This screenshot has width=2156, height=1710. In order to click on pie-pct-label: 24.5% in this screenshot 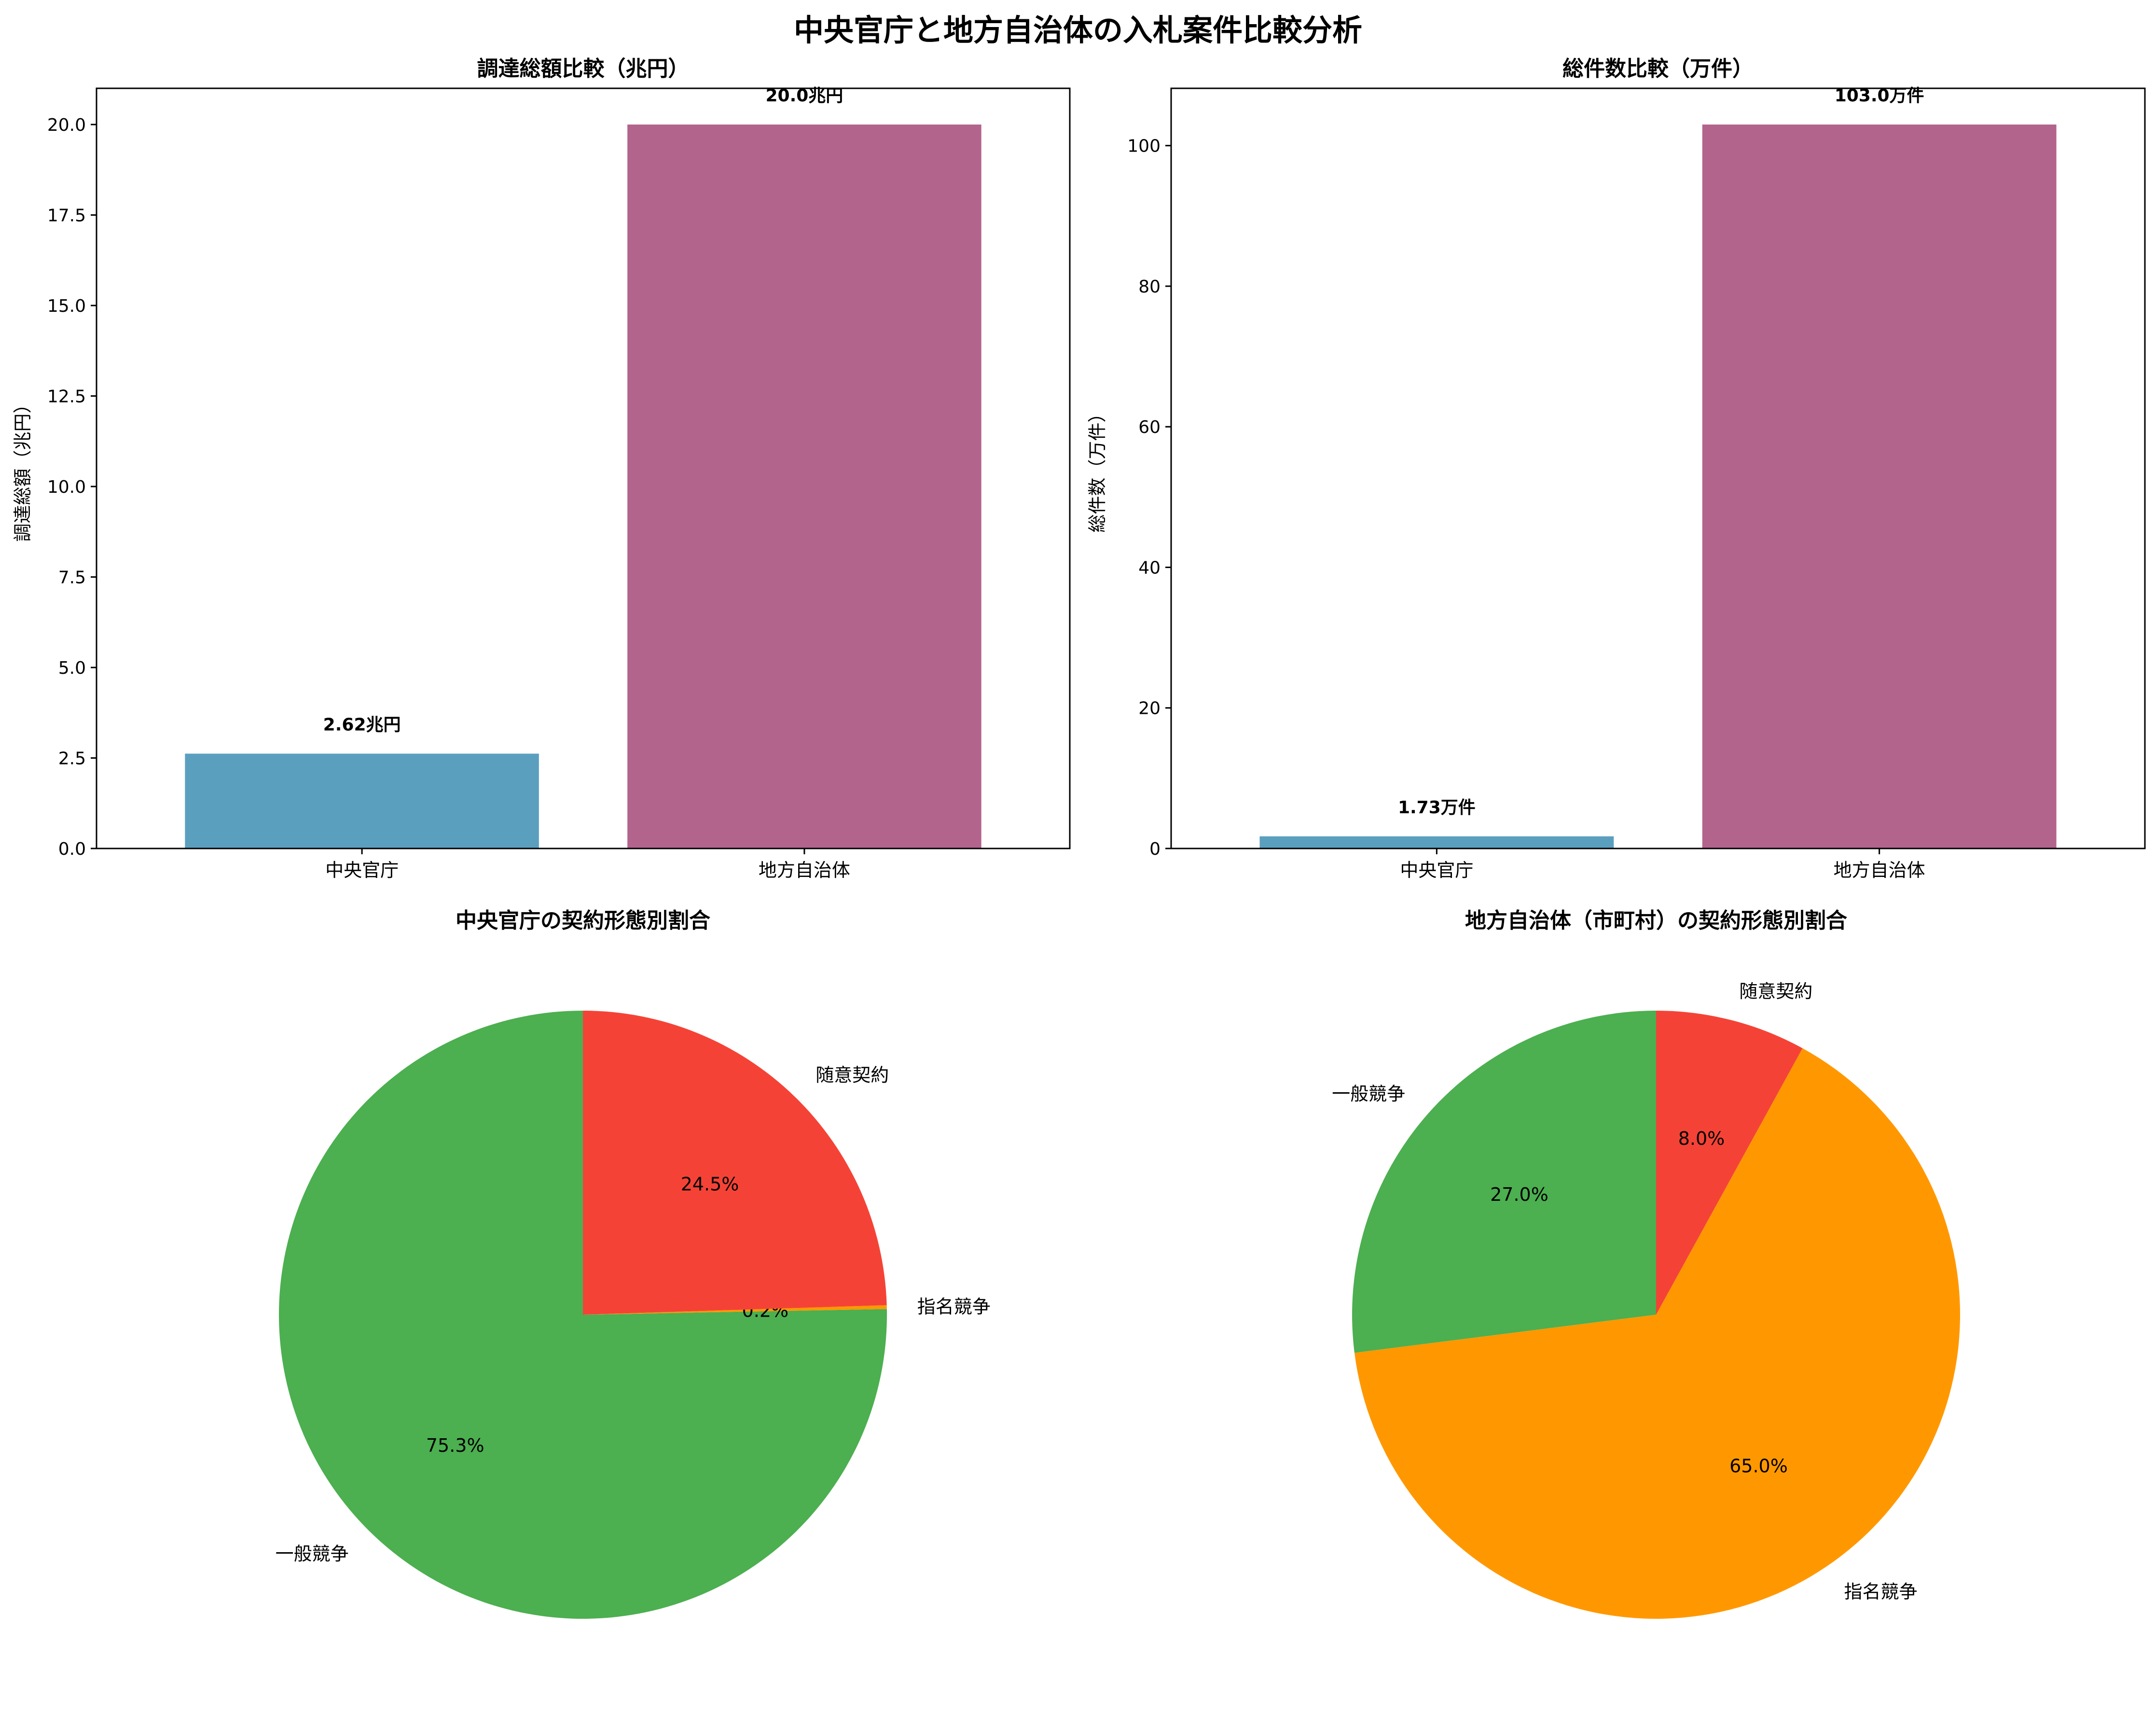, I will do `click(710, 1184)`.